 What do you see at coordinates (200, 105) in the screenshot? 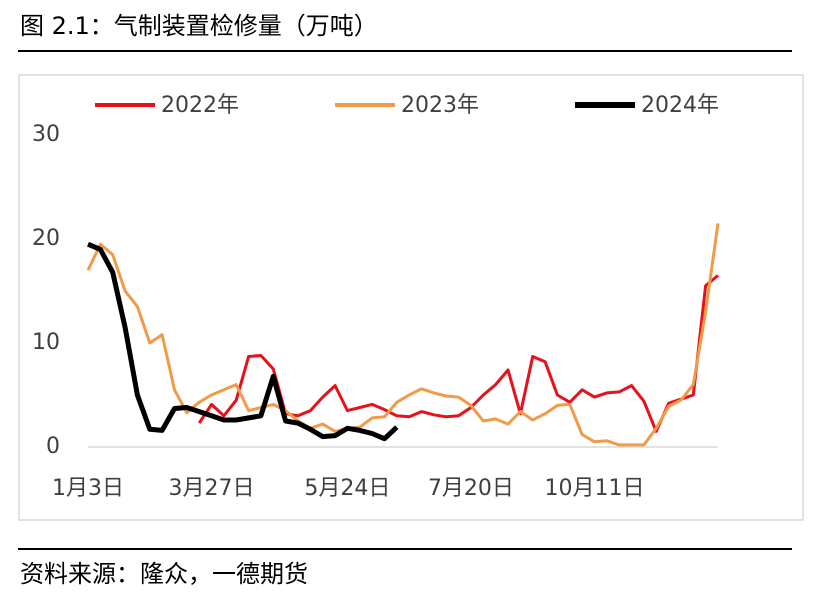
I see `legend-label: 2022年` at bounding box center [200, 105].